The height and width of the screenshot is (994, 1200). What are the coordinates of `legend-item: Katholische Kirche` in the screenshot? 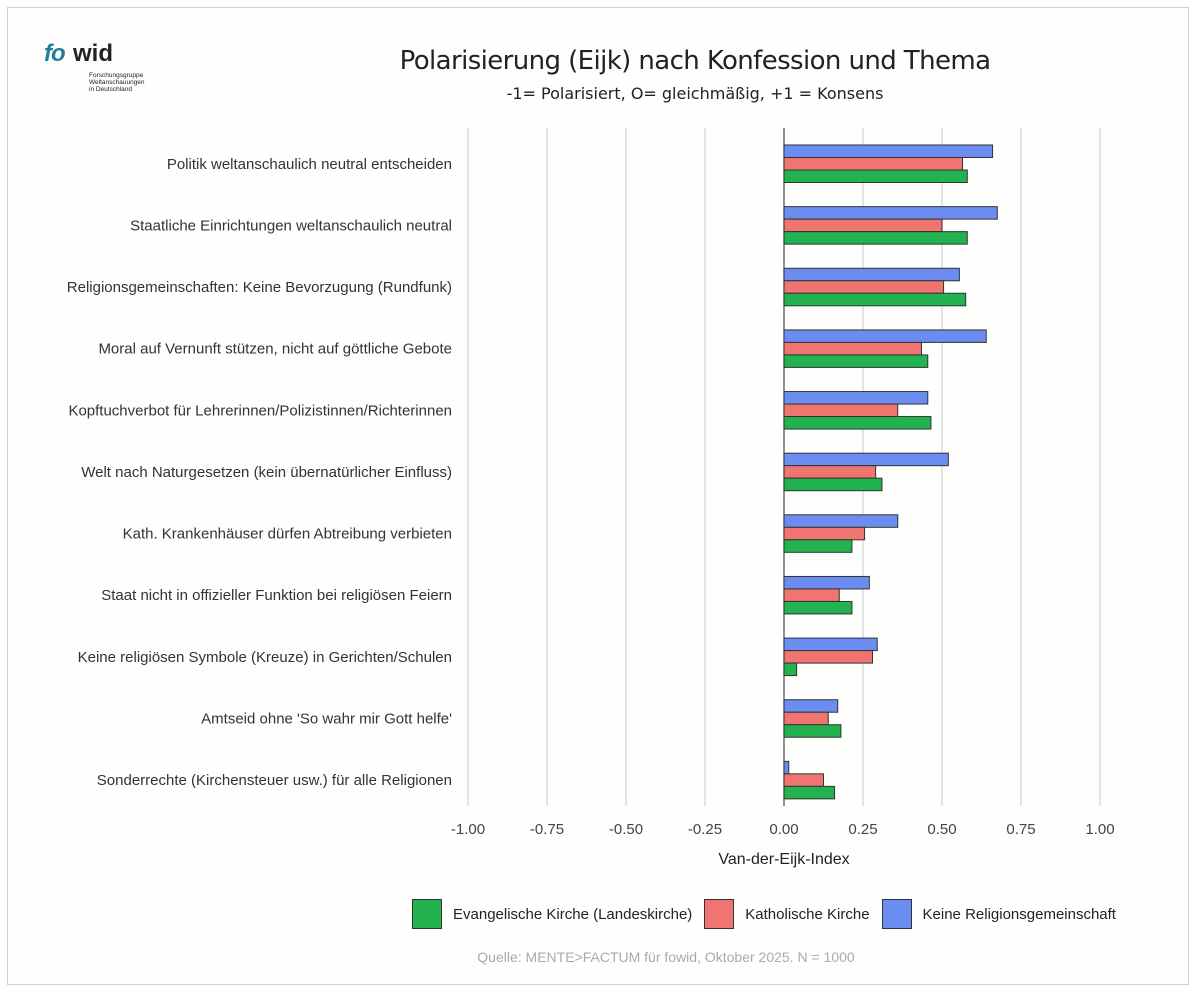 It's located at (787, 914).